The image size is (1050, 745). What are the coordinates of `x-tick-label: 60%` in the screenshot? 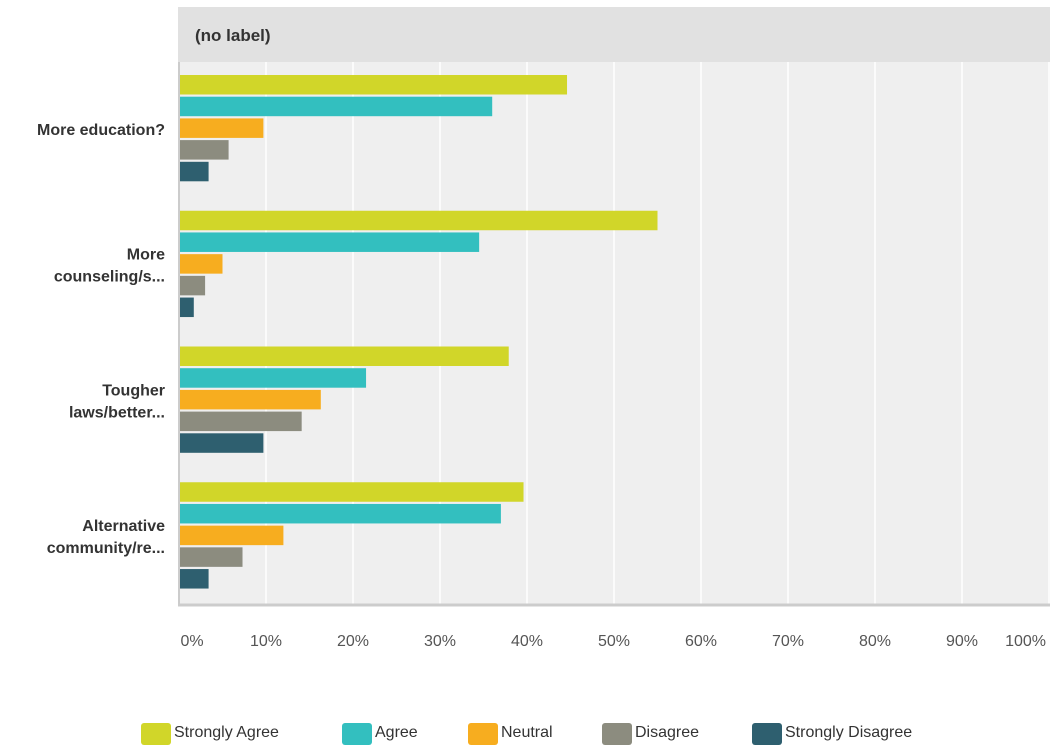 It's located at (701, 641).